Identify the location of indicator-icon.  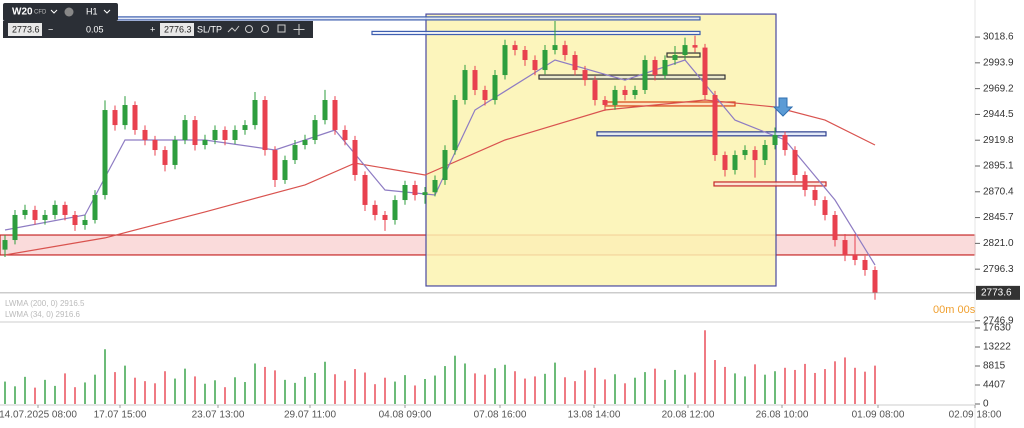
(233, 29).